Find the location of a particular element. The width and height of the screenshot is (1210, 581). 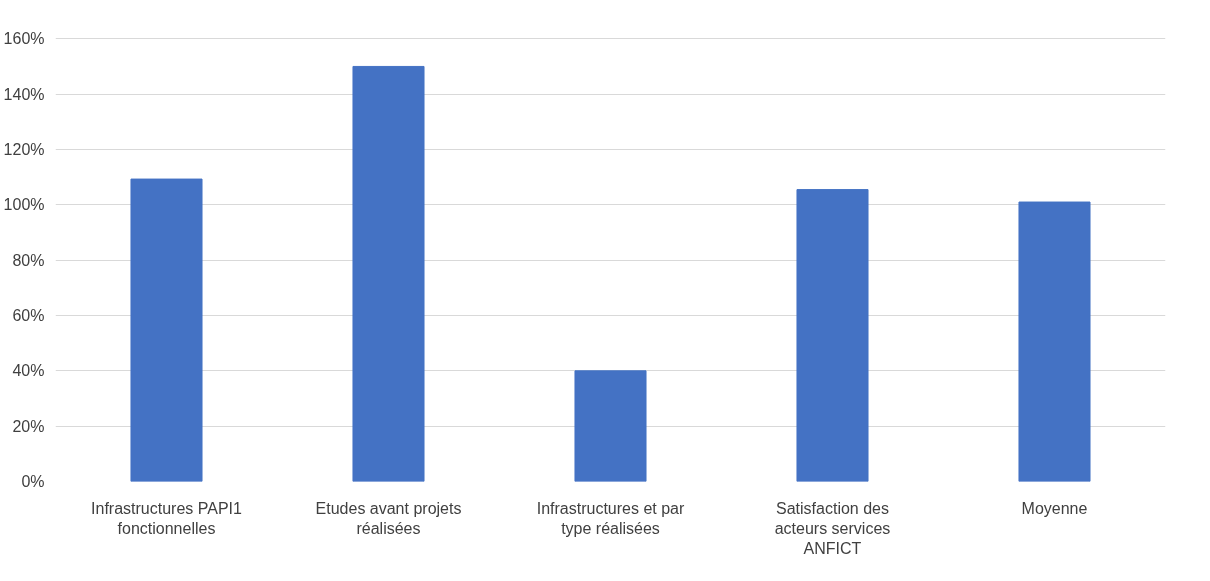

y-tick-label: 80% is located at coordinates (28, 260).